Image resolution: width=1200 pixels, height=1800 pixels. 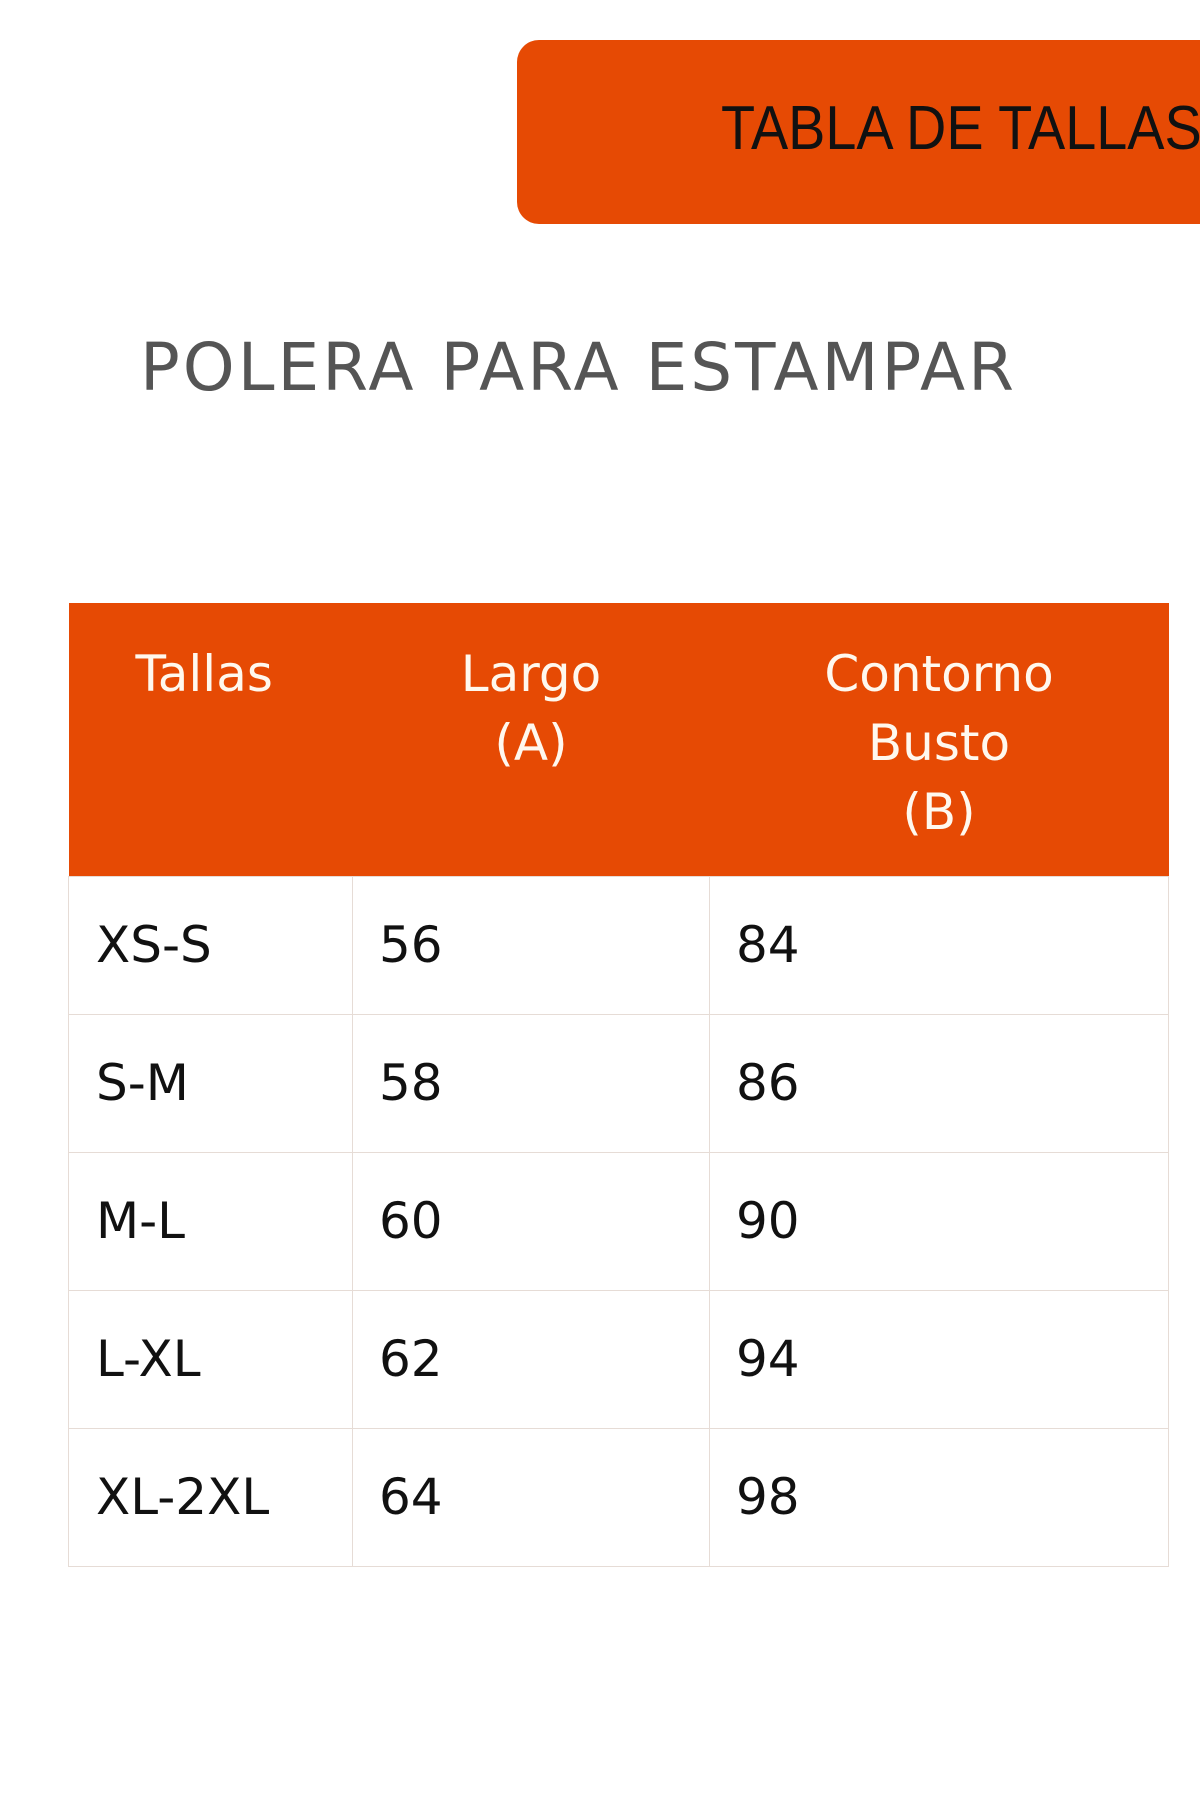 What do you see at coordinates (210, 739) in the screenshot?
I see `header-tallas: Tallas` at bounding box center [210, 739].